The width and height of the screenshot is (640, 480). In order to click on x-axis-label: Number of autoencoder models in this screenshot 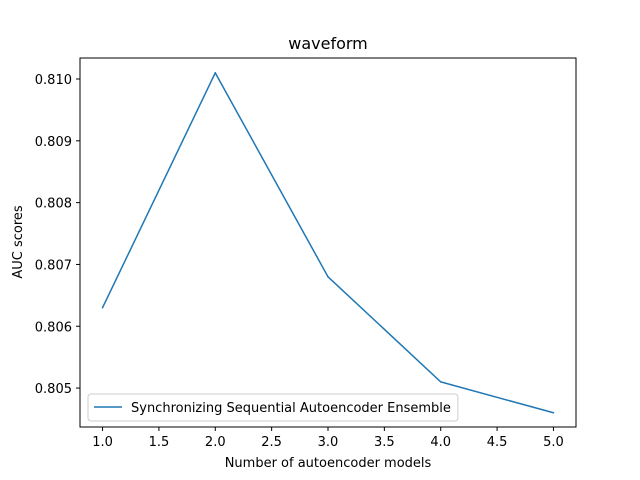, I will do `click(328, 463)`.